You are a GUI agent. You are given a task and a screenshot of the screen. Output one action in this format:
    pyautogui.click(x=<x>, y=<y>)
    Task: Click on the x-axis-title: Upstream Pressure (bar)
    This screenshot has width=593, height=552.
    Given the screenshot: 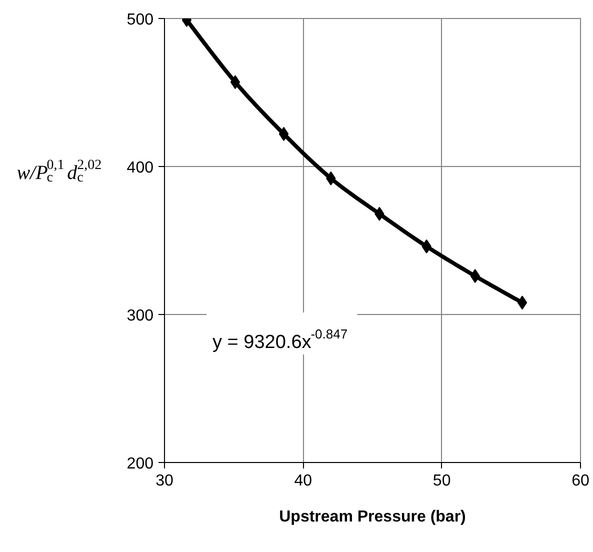 What is the action you would take?
    pyautogui.click(x=372, y=517)
    